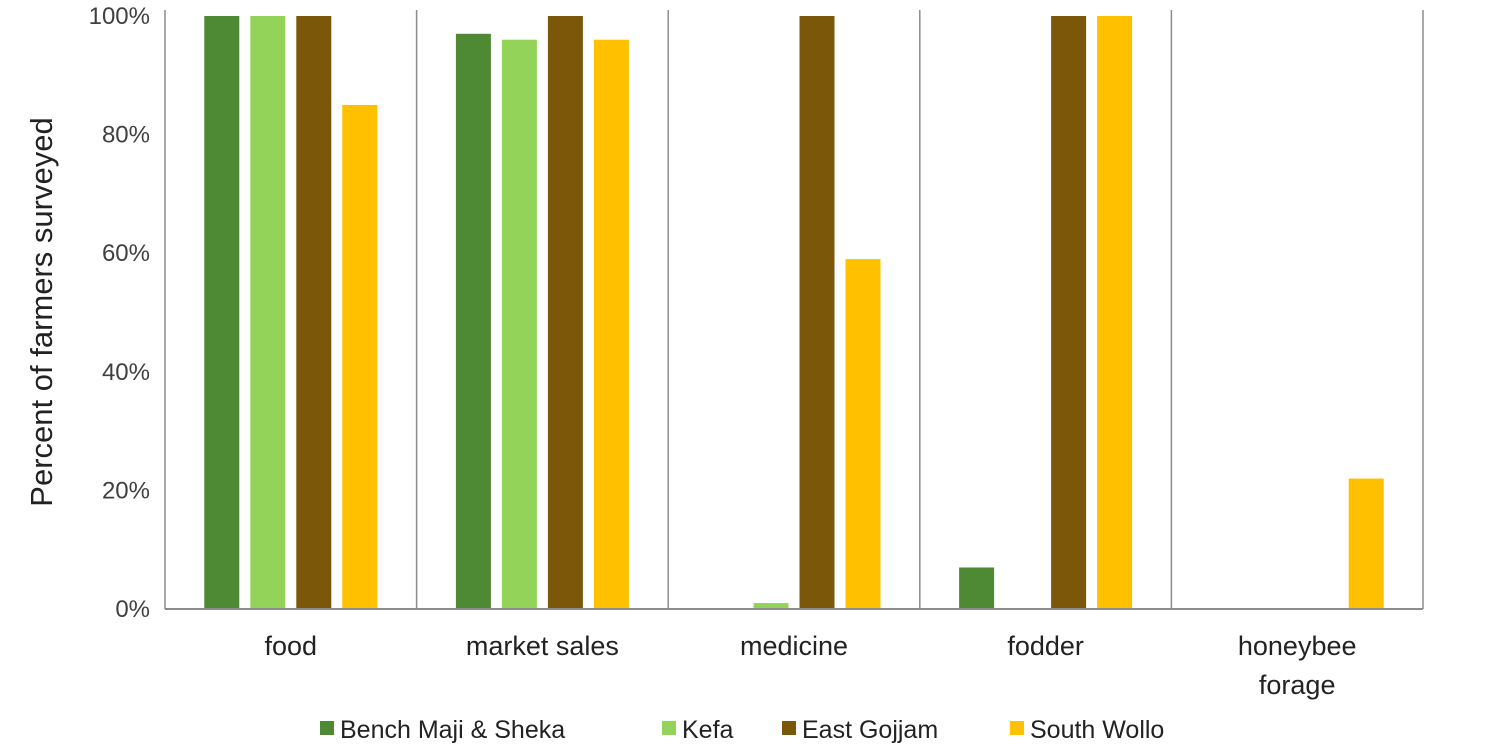  What do you see at coordinates (126, 135) in the screenshot?
I see `y-tick-label: 80%` at bounding box center [126, 135].